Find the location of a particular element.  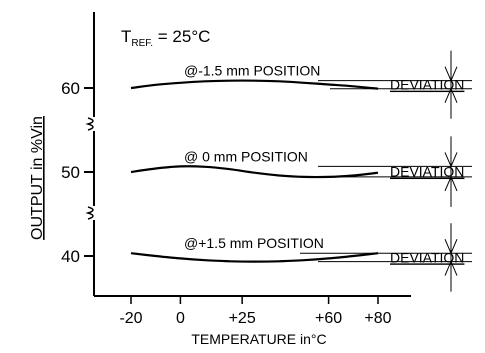

reference-label: TREF. = 25°C is located at coordinates (165, 38).